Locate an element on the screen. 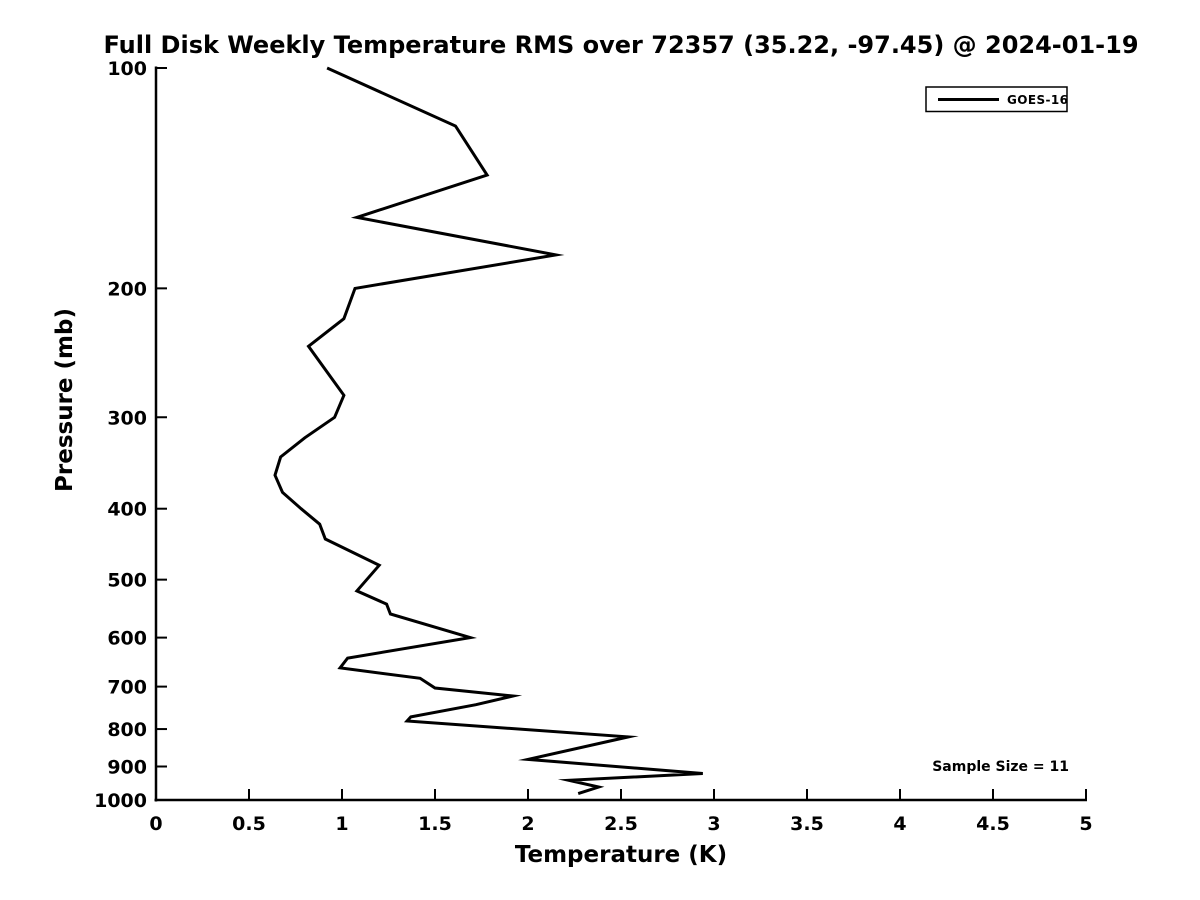 The width and height of the screenshot is (1200, 900). y-tick-label: 100 is located at coordinates (127, 69).